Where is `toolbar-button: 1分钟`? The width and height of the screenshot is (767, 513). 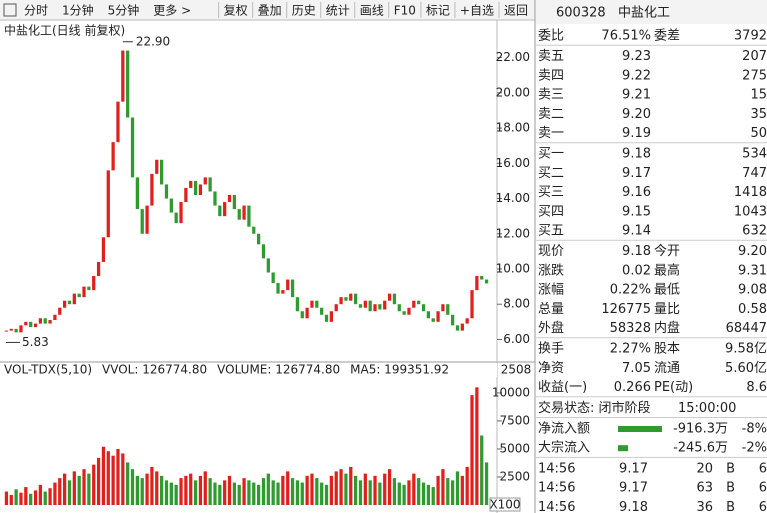
toolbar-button: 1分钟 is located at coordinates (78, 10).